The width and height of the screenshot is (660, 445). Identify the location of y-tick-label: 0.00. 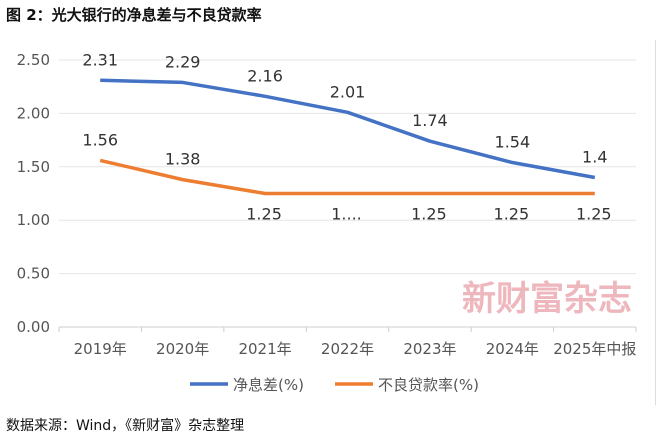
(33, 327).